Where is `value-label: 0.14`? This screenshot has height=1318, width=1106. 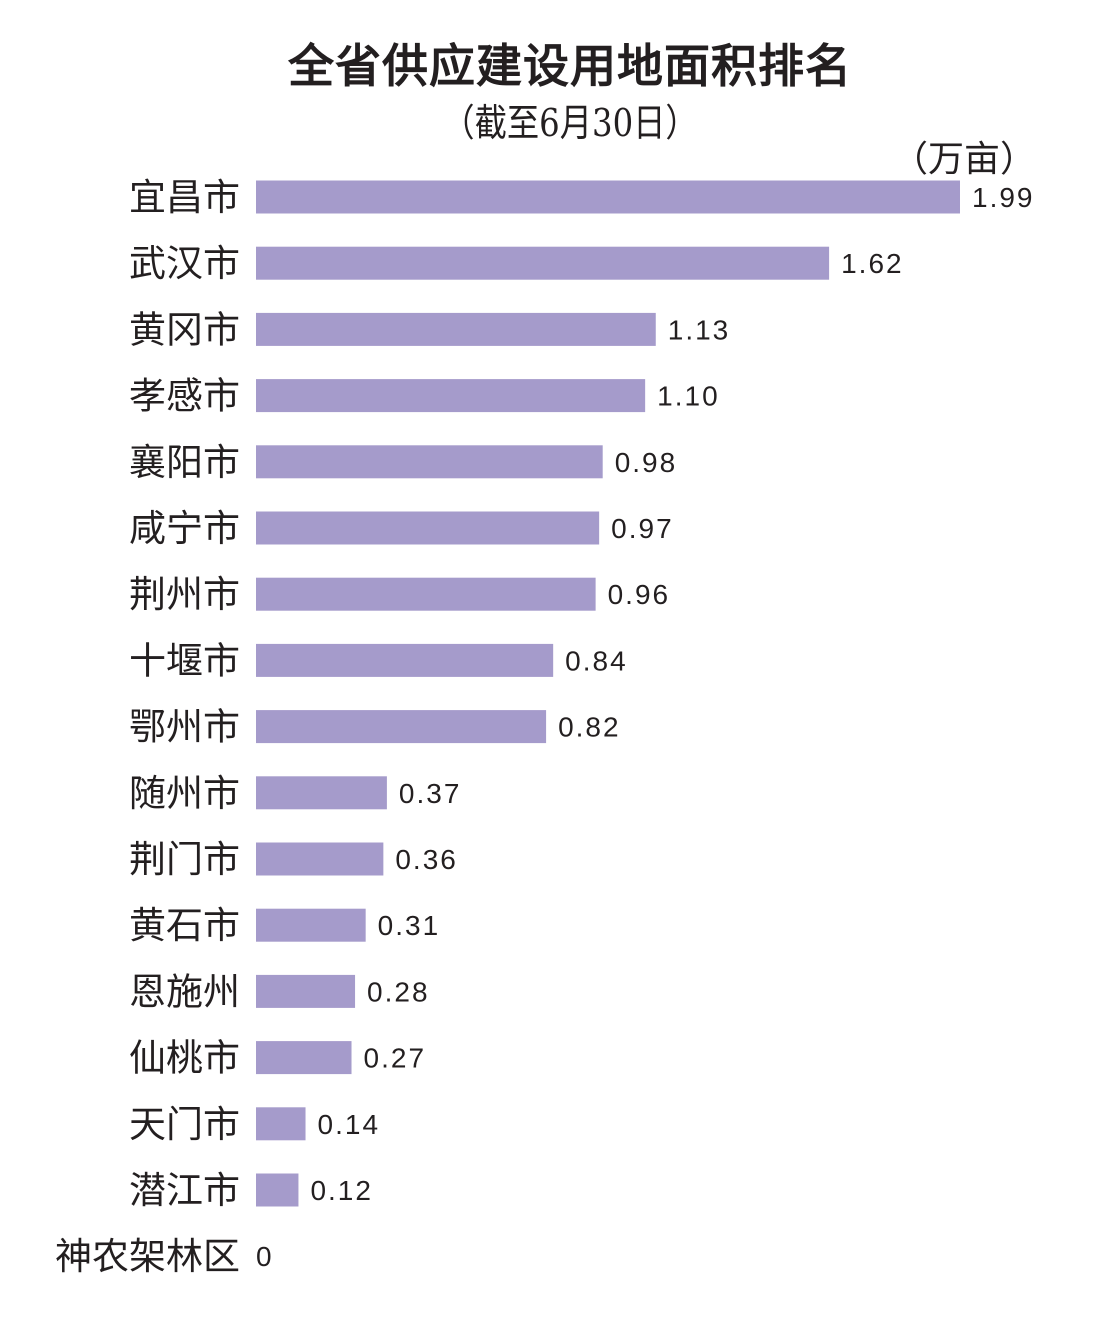
value-label: 0.14 is located at coordinates (349, 1124).